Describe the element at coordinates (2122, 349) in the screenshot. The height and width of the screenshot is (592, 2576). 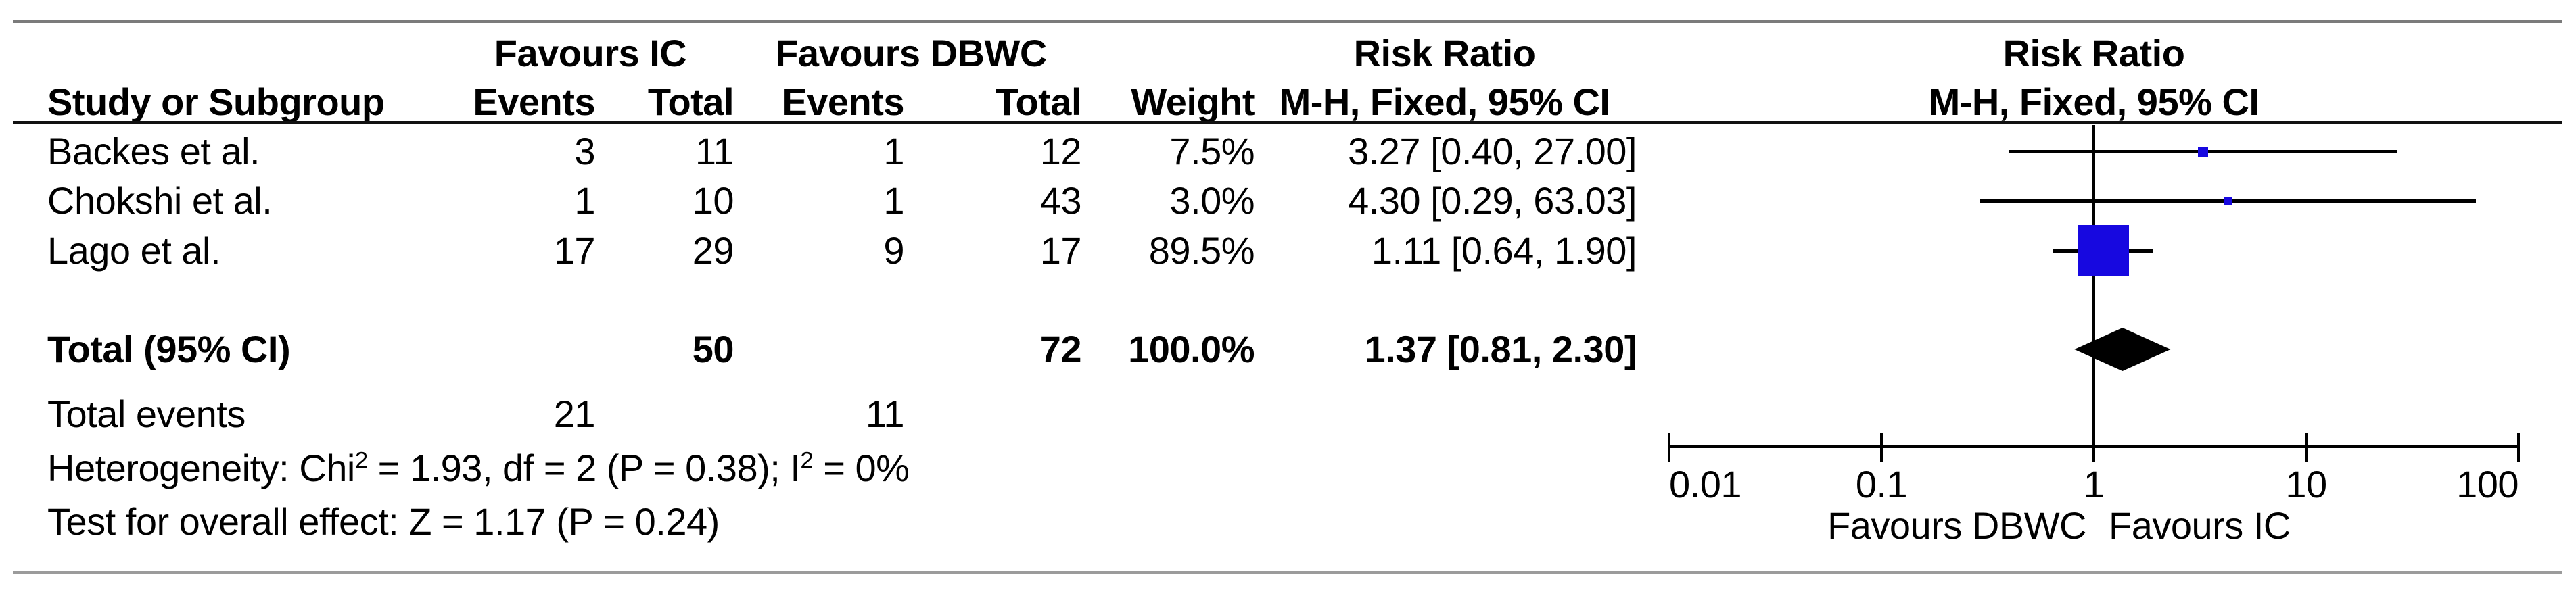
I see `total-diamond` at that location.